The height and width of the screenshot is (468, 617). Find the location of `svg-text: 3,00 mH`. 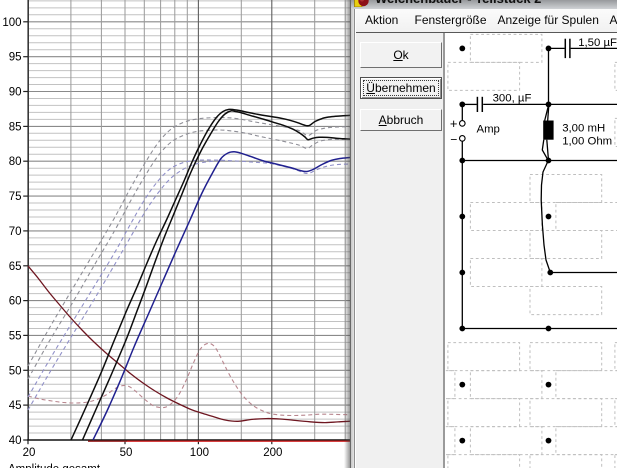

svg-text: 3,00 mH is located at coordinates (583, 129).